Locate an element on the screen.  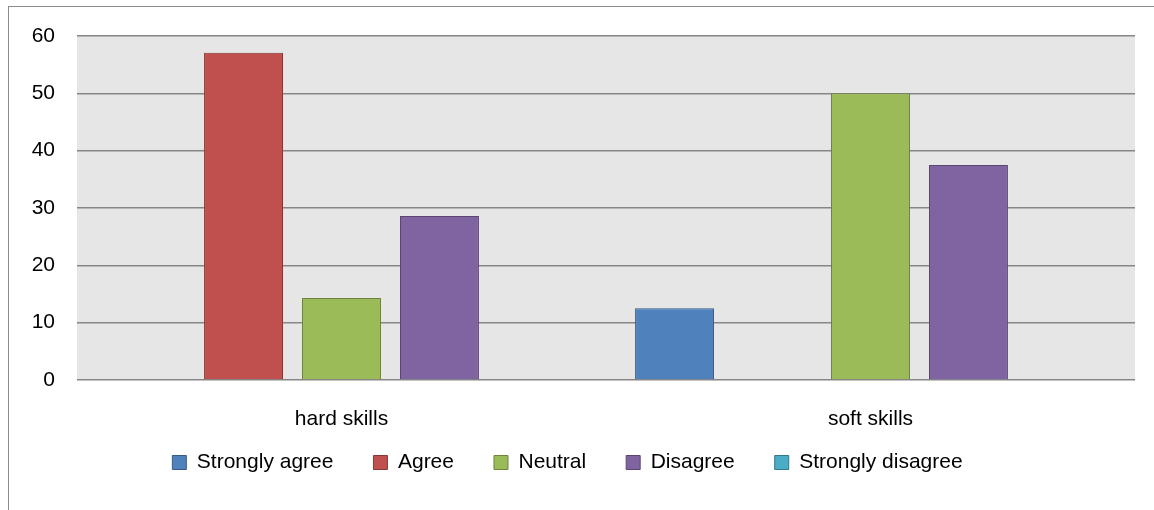
y-tick-label: 0 is located at coordinates (49, 378).